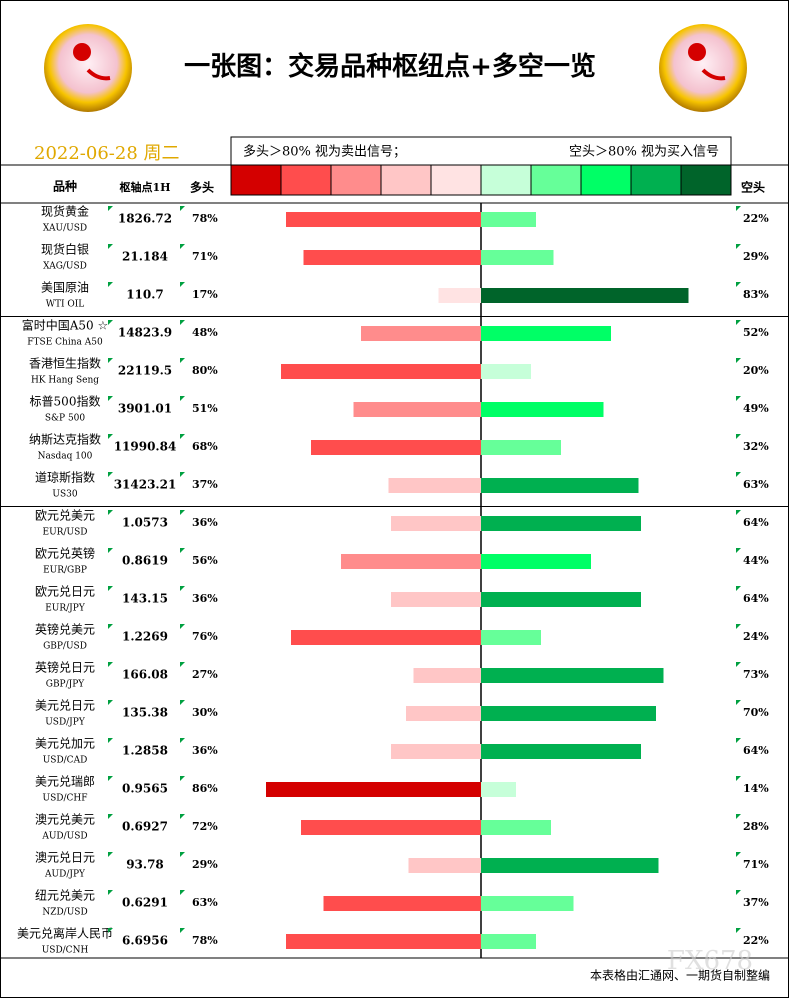  I want to click on row-code: HK Hang Seng, so click(65, 381).